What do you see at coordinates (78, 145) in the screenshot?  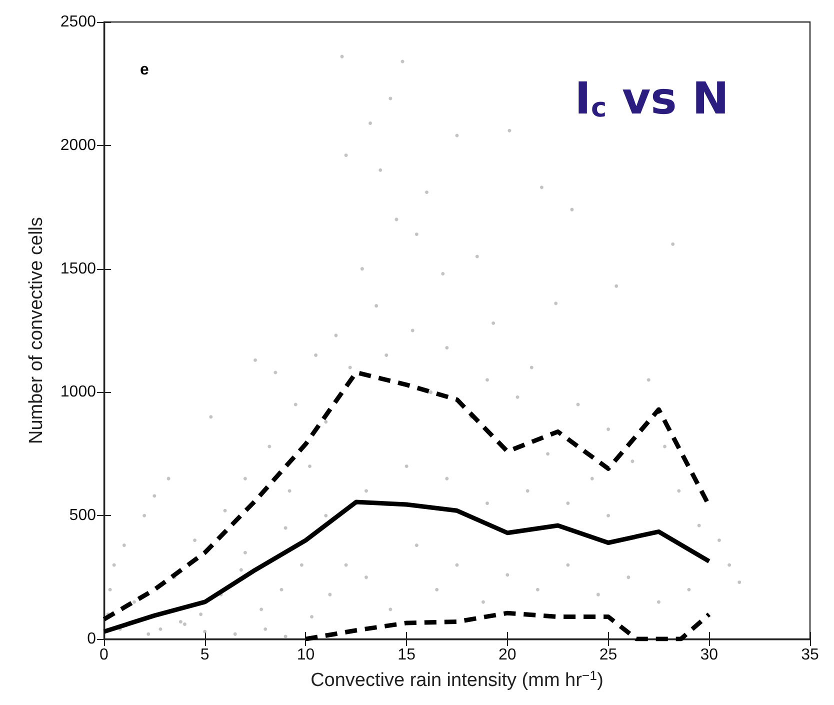 I see `y-tick-label: 2000` at bounding box center [78, 145].